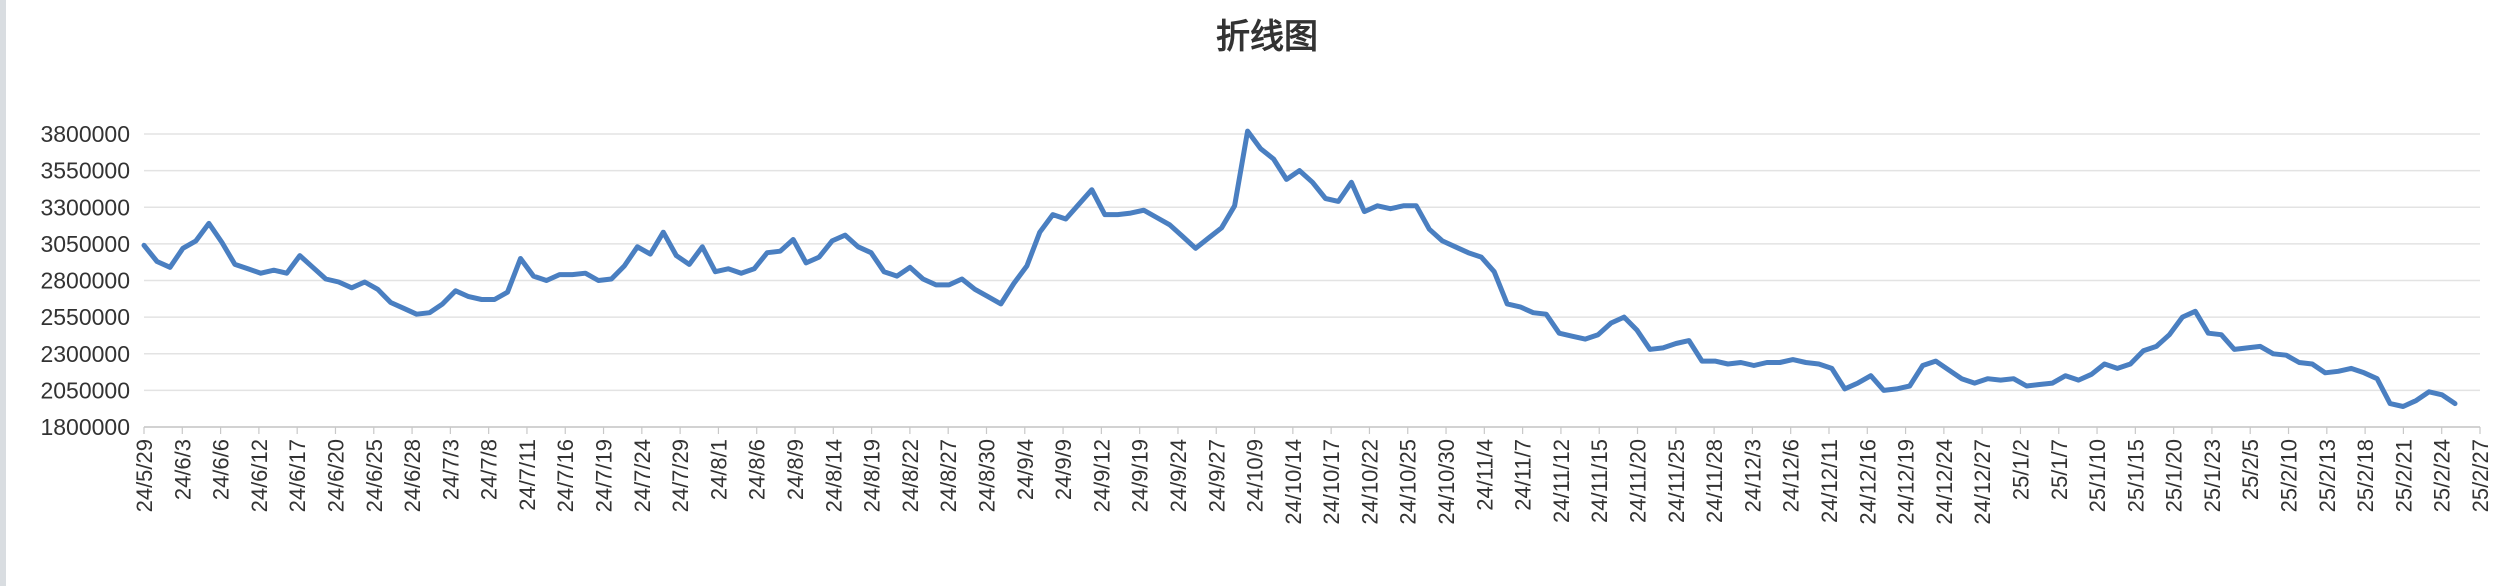 Image resolution: width=2506 pixels, height=586 pixels. Describe the element at coordinates (986, 475) in the screenshot. I see `x-tick-label: 24/8/30` at that location.